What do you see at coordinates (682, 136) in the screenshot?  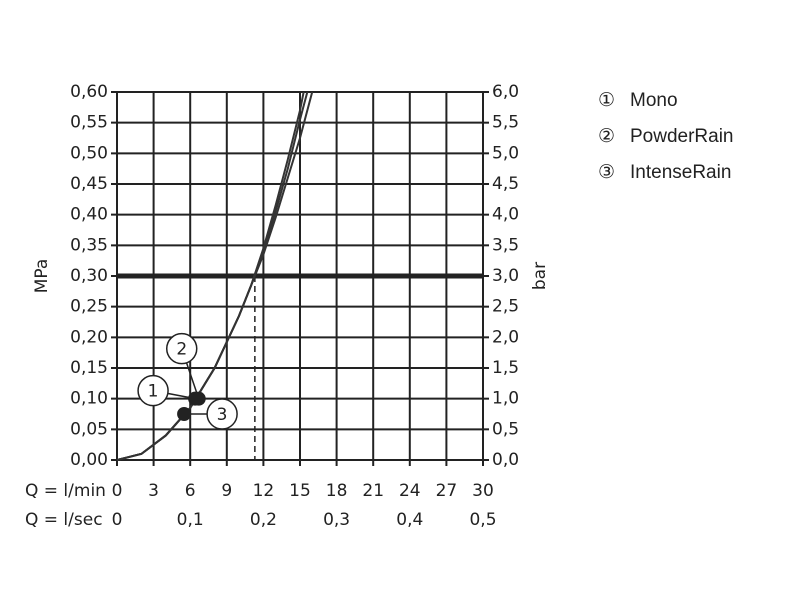 I see `legend-label: PowderRain` at bounding box center [682, 136].